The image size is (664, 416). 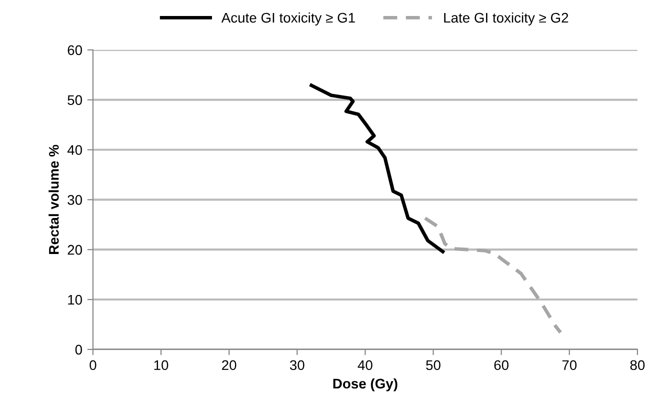 I want to click on legend-label: Acute GI toxicity ≥ G1, so click(x=288, y=19).